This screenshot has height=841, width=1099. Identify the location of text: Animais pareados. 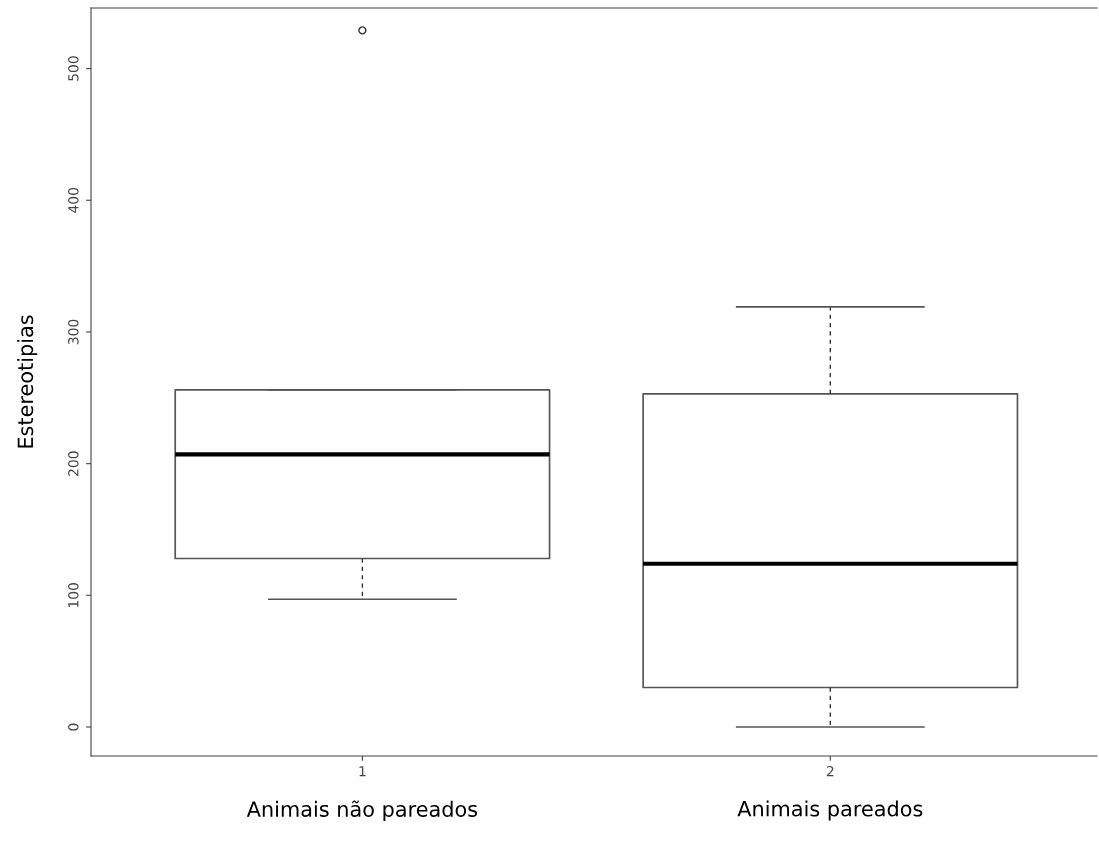
(830, 810).